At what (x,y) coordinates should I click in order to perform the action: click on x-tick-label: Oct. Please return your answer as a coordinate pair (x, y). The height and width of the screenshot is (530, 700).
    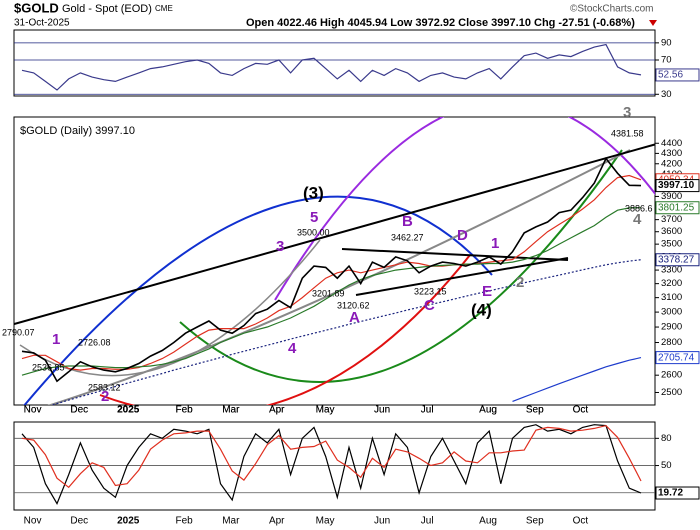
    Looking at the image, I should click on (581, 410).